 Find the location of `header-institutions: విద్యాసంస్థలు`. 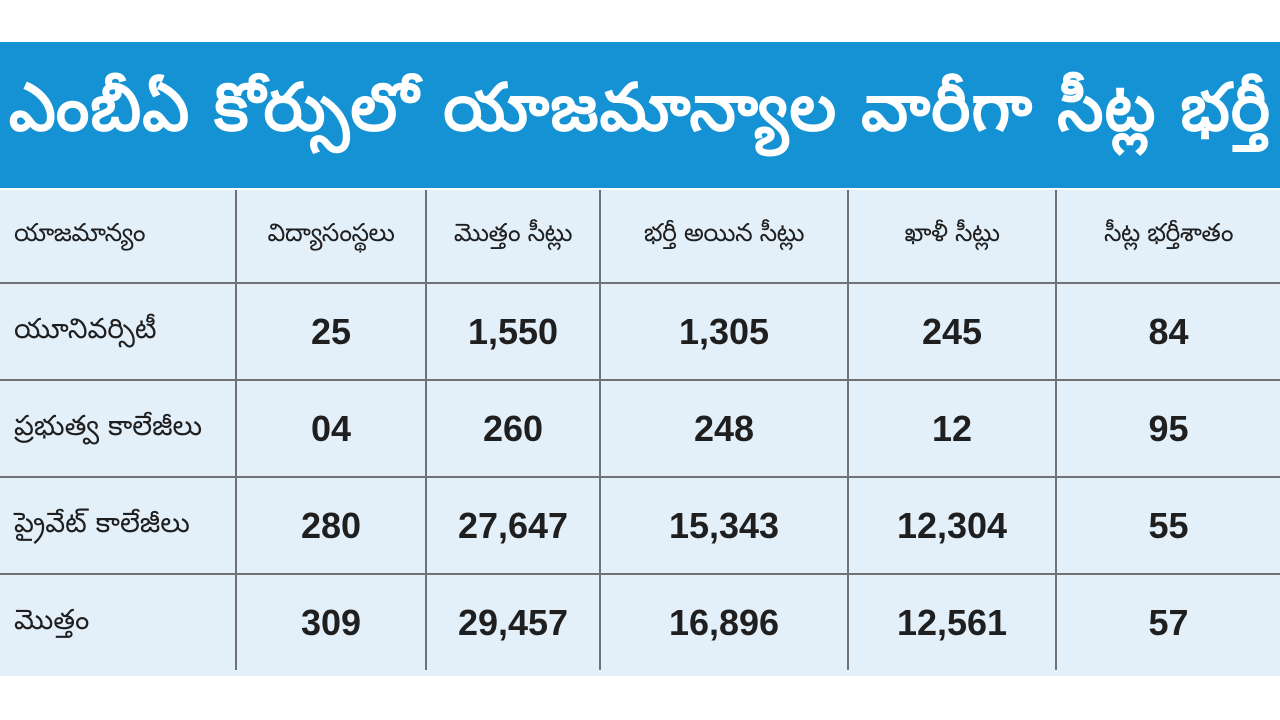

header-institutions: విద్యాసంస్థలు is located at coordinates (330, 236).